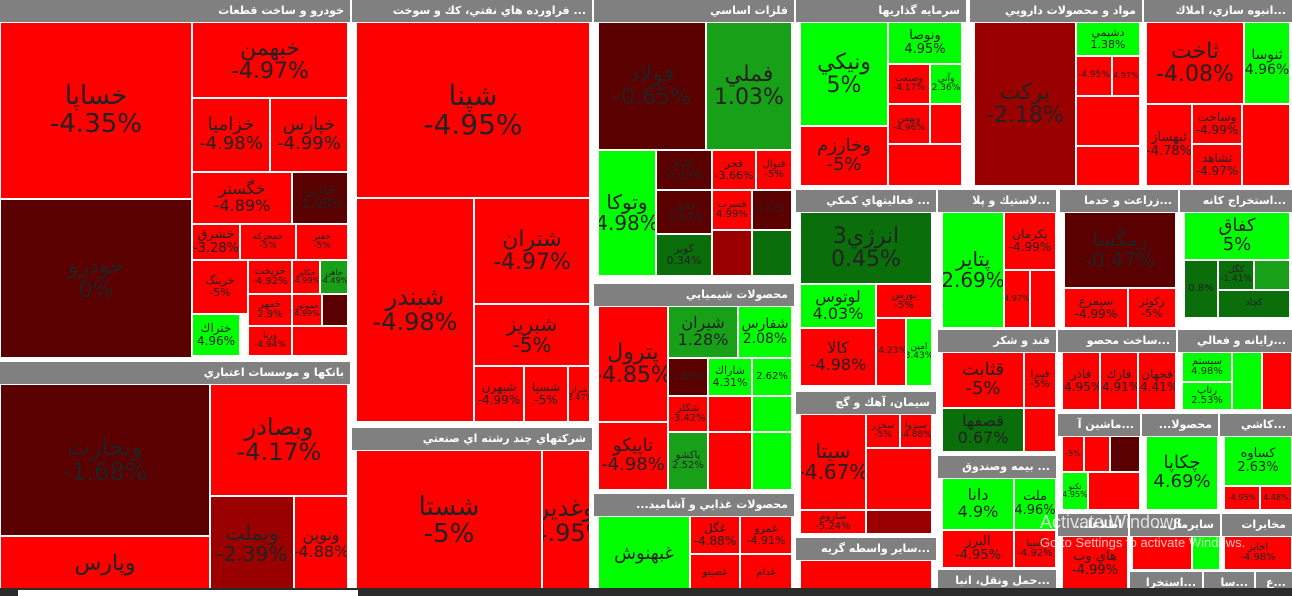 This screenshot has height=596, width=1292. I want to click on stock-tile: كگل -1.41%, so click(1236, 275).